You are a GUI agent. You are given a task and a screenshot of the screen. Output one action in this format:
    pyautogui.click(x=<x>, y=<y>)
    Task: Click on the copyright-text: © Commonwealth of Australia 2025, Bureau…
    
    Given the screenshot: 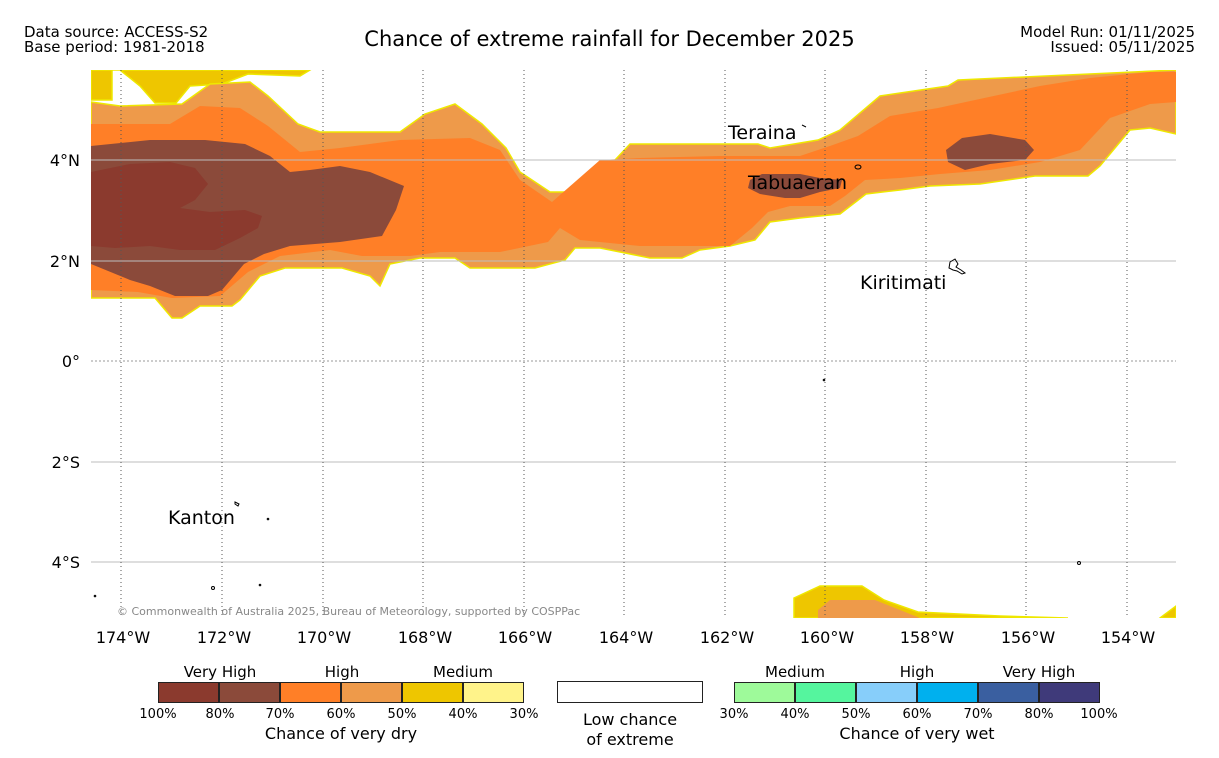 What is the action you would take?
    pyautogui.click(x=348, y=611)
    